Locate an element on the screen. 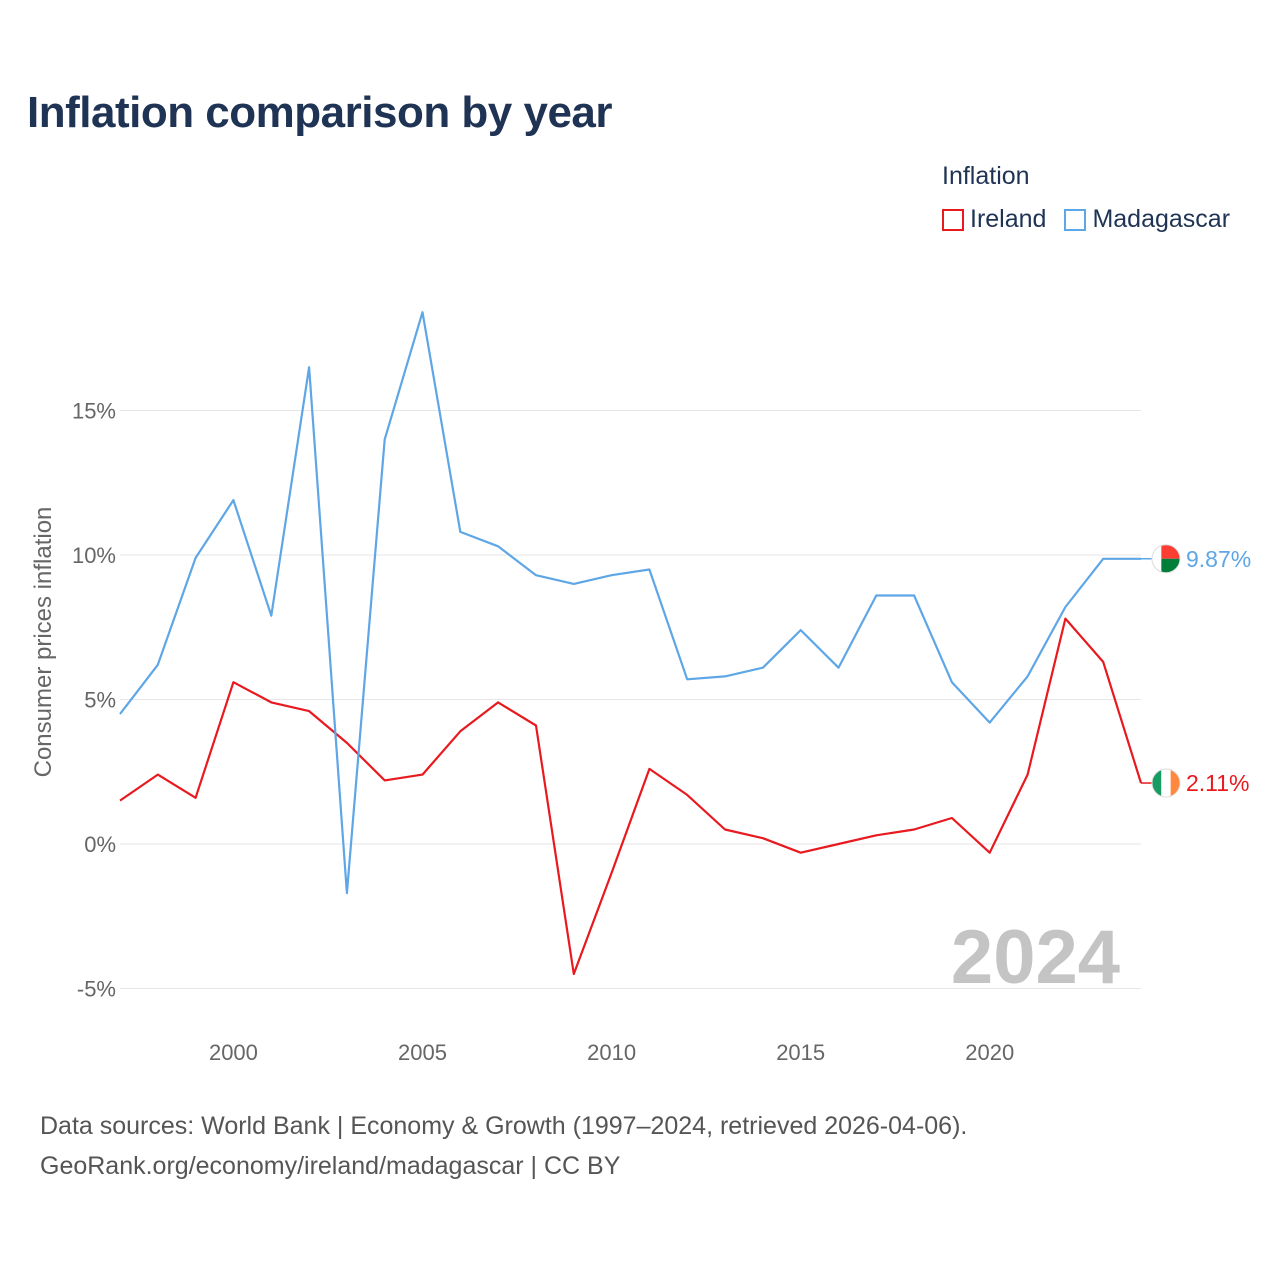 This screenshot has width=1280, height=1280. legend-swatch-madagascar is located at coordinates (1075, 219).